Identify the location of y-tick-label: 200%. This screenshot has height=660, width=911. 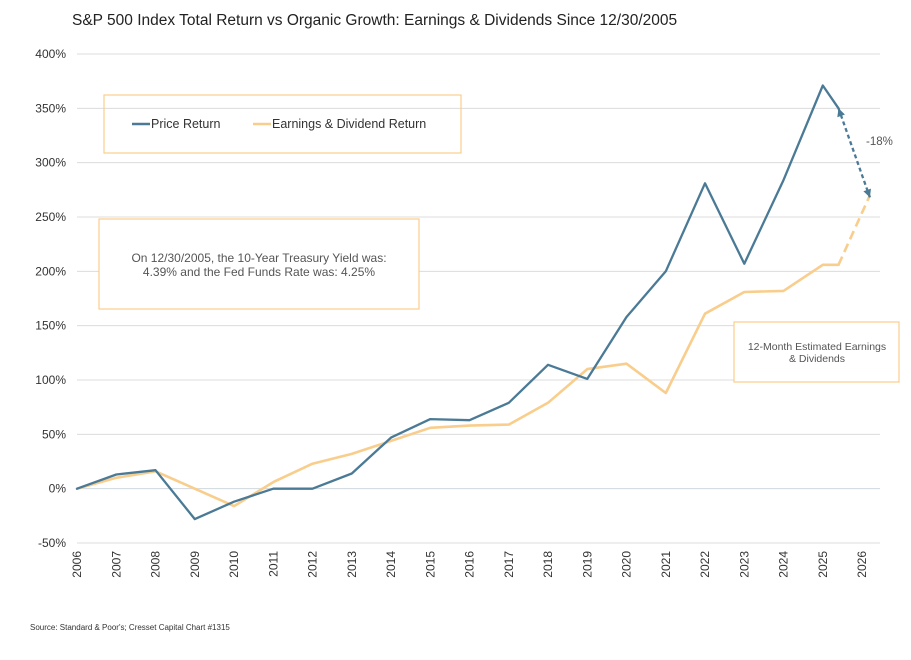
(50, 271).